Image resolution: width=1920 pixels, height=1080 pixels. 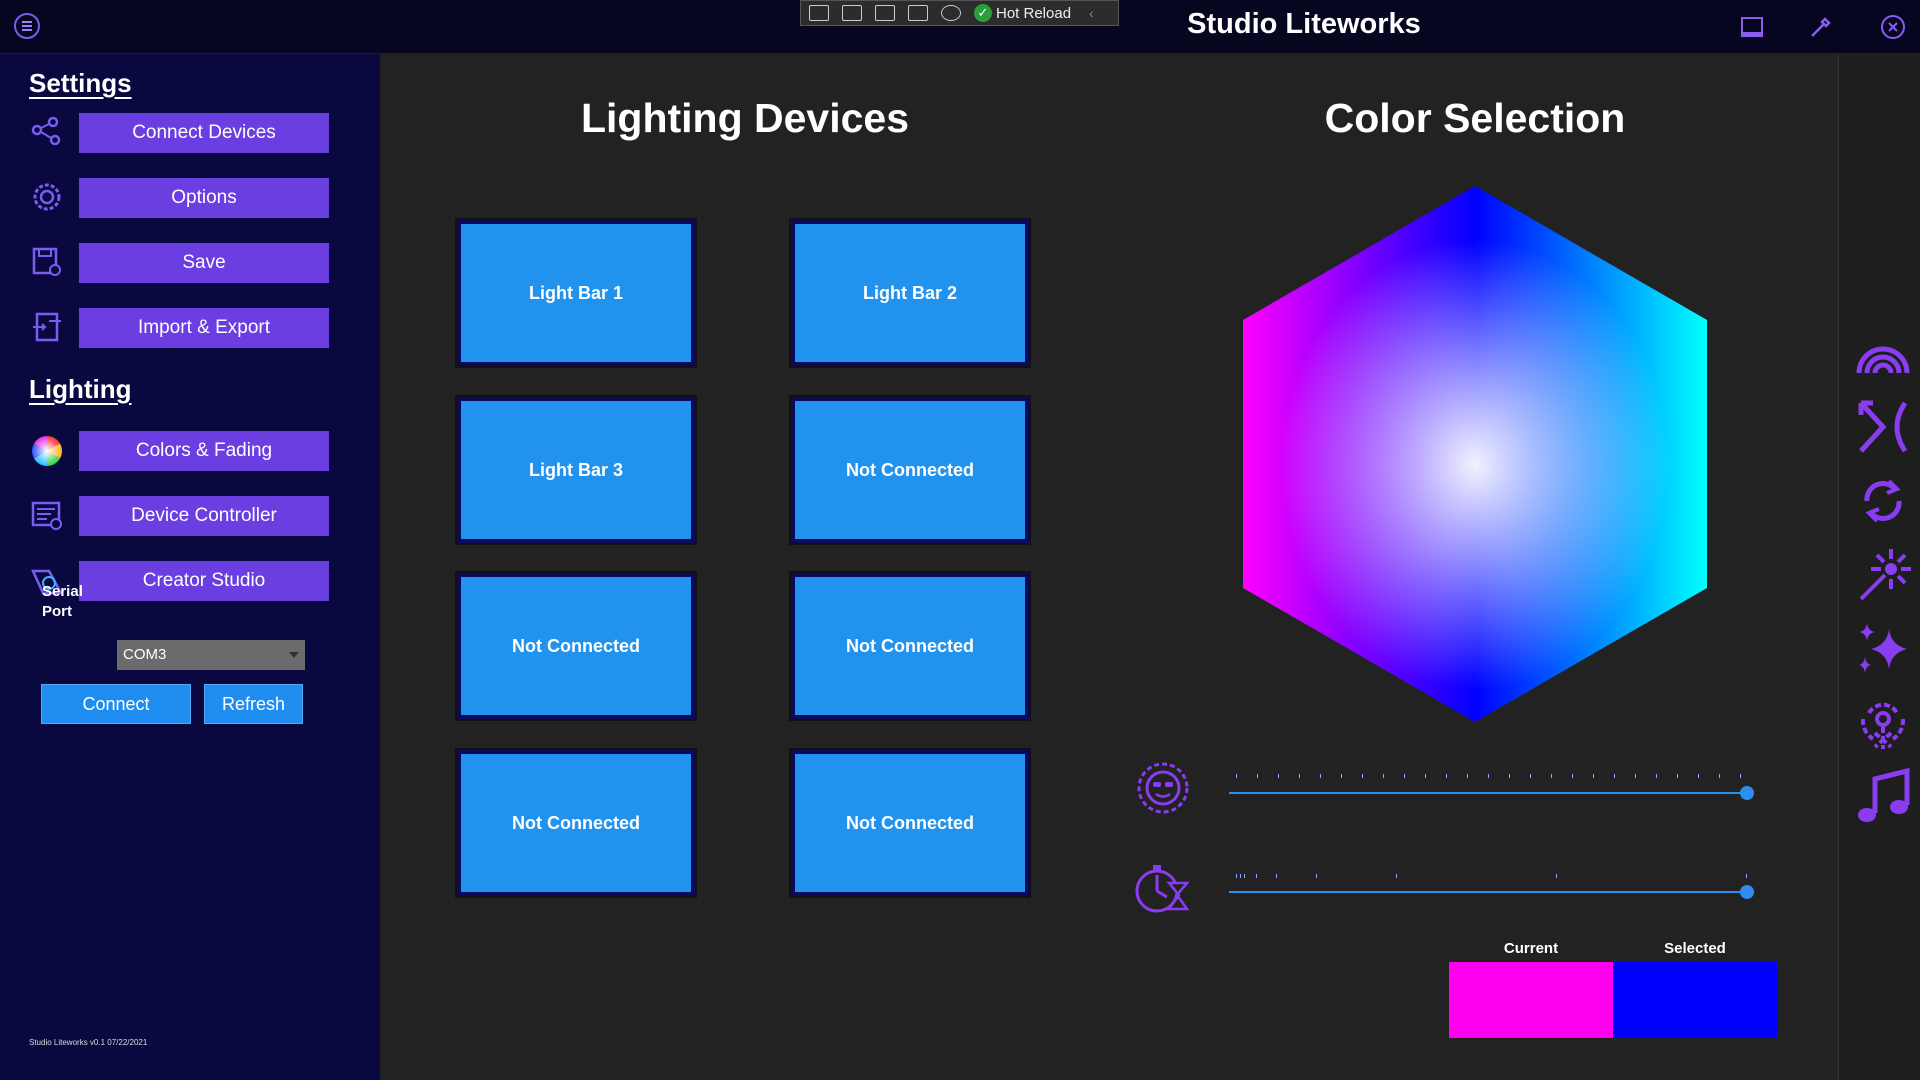 What do you see at coordinates (918, 13) in the screenshot?
I see `track-focus-icon` at bounding box center [918, 13].